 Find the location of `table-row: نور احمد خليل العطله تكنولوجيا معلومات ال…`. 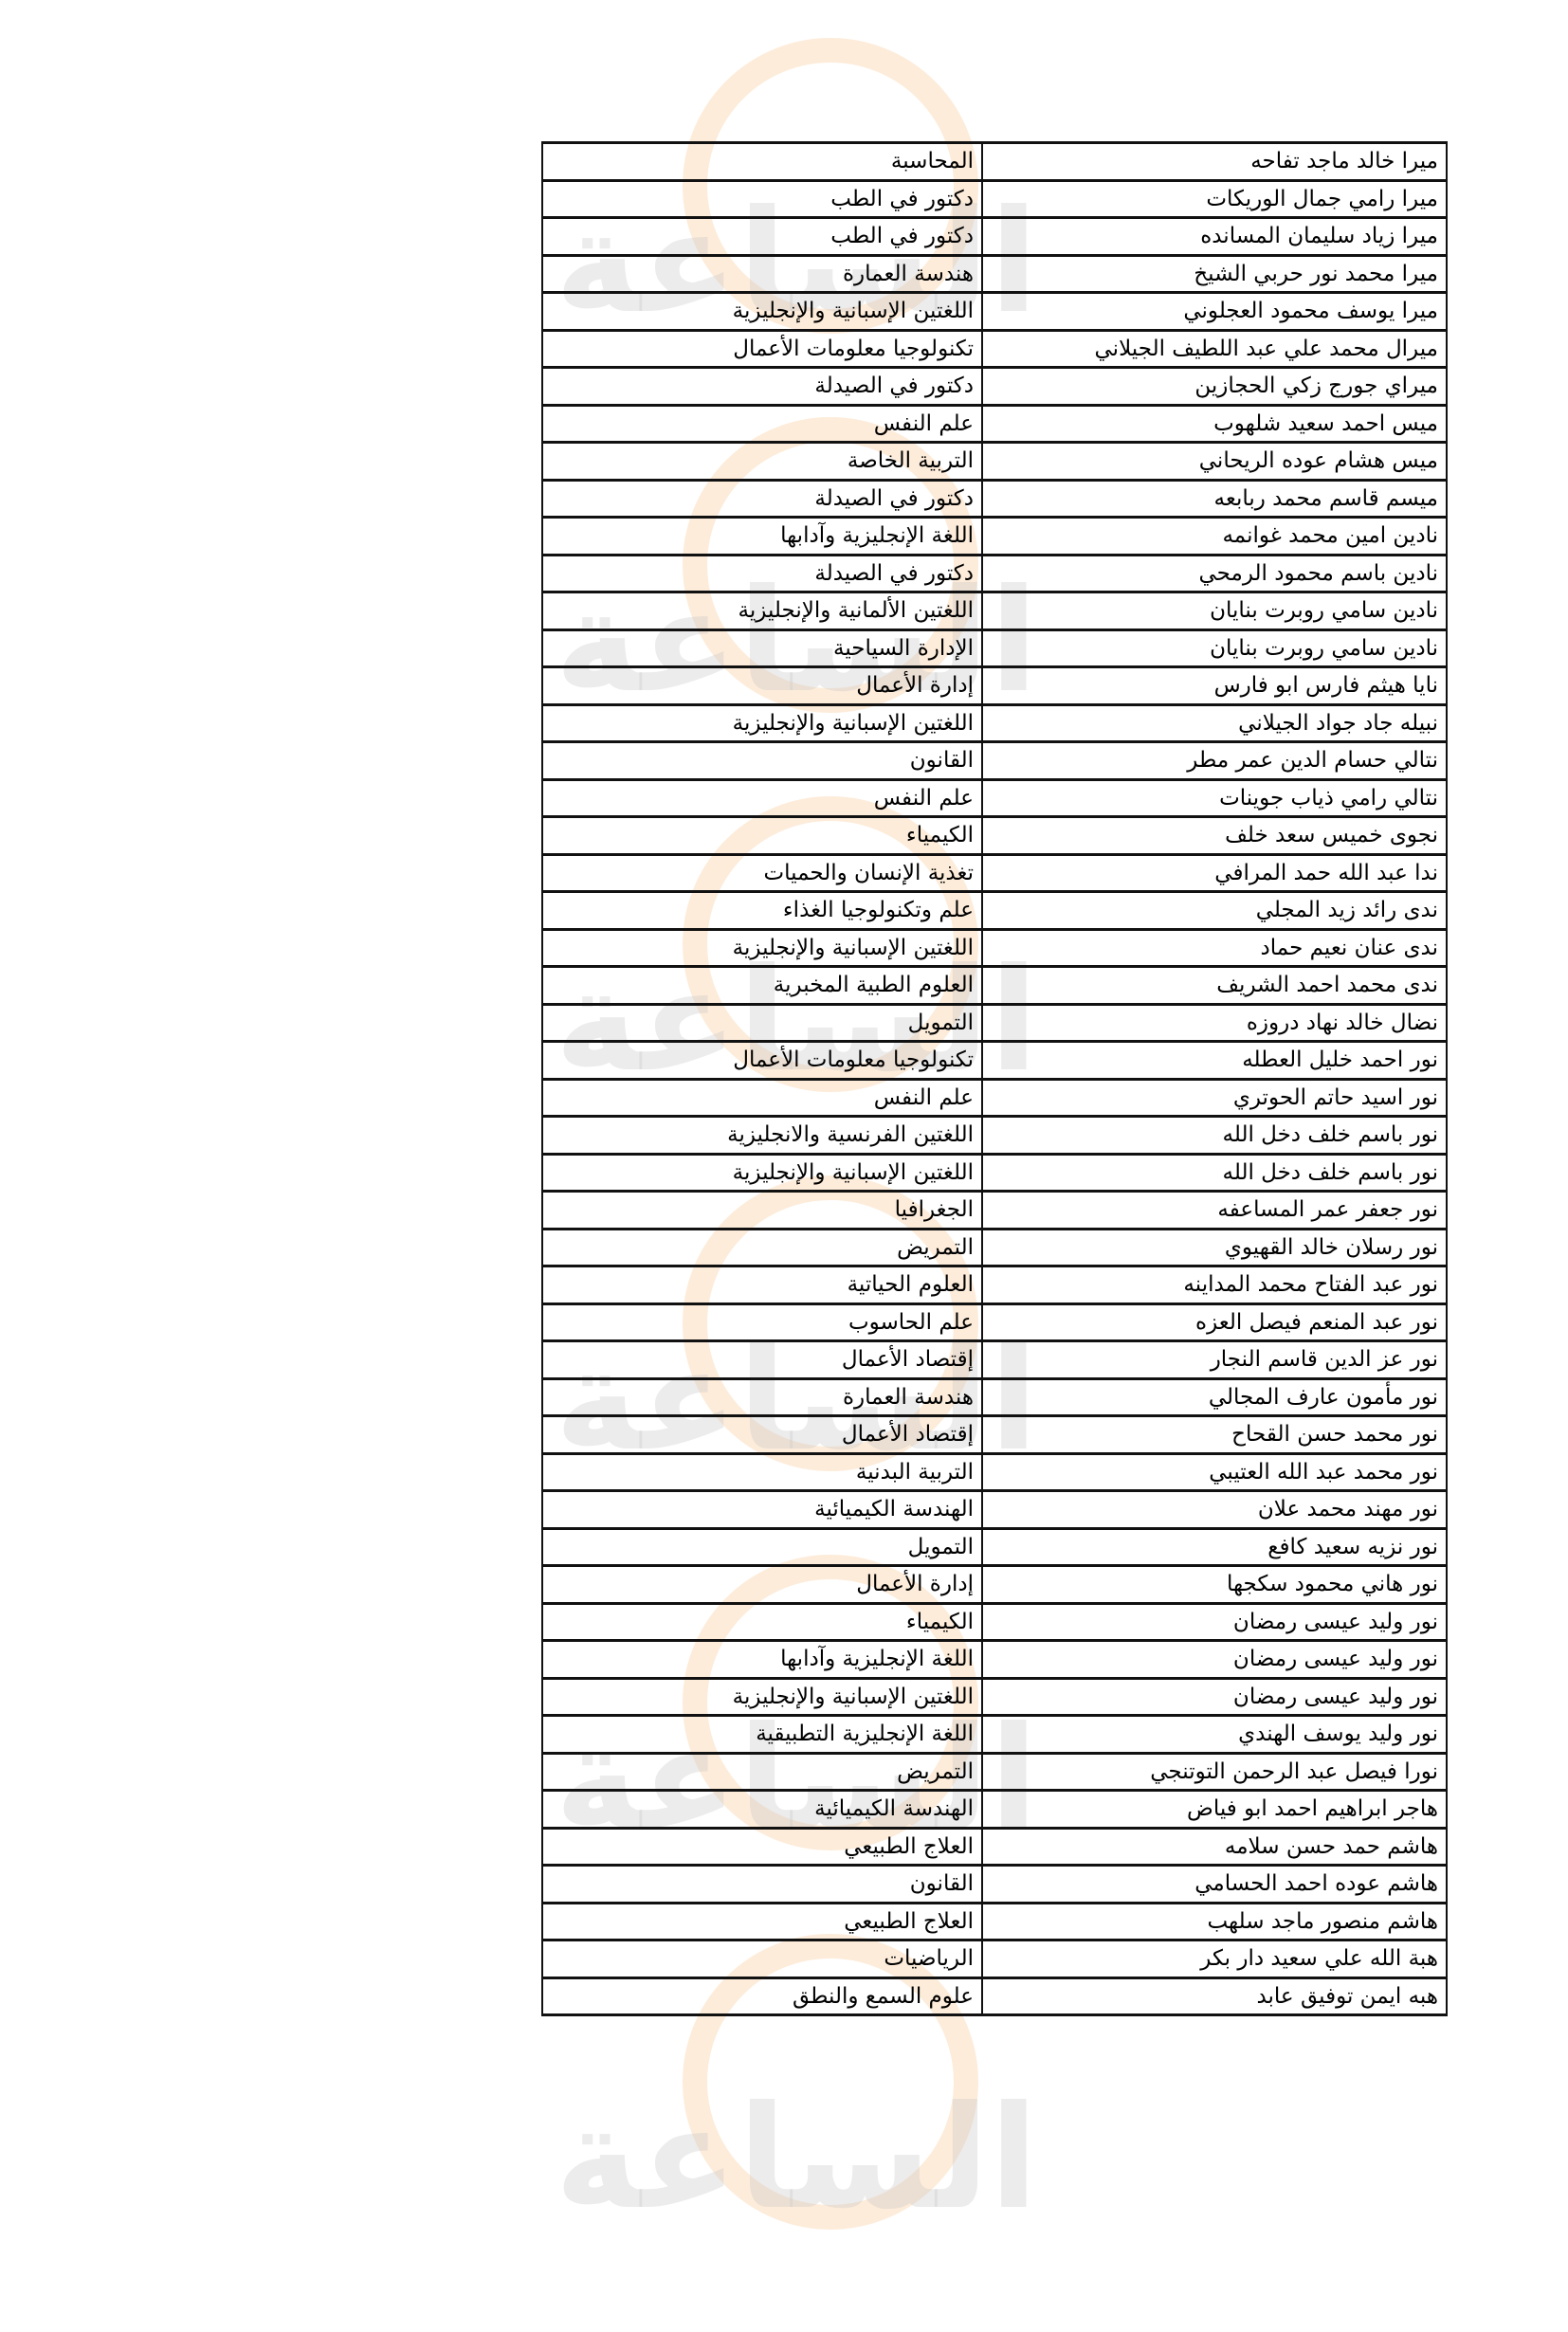

table-row: نور احمد خليل العطله تكنولوجيا معلومات ال… is located at coordinates (994, 1060).